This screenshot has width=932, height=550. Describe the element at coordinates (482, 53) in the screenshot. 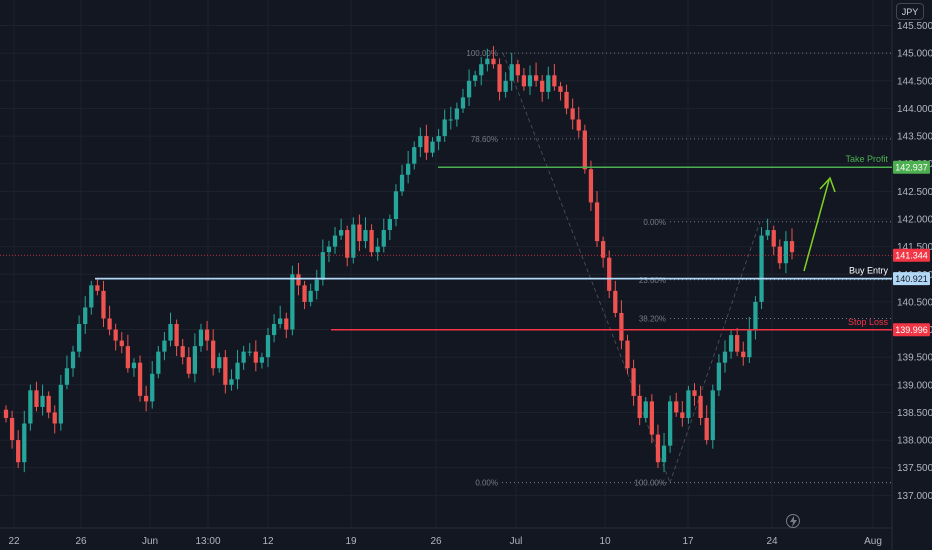

I see `fib-level-label: 100.00%` at that location.